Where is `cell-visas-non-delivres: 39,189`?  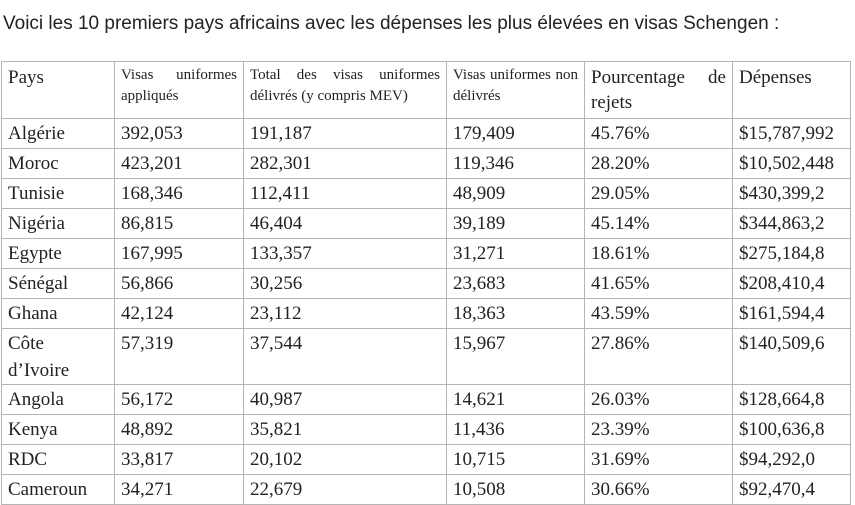 cell-visas-non-delivres: 39,189 is located at coordinates (515, 223).